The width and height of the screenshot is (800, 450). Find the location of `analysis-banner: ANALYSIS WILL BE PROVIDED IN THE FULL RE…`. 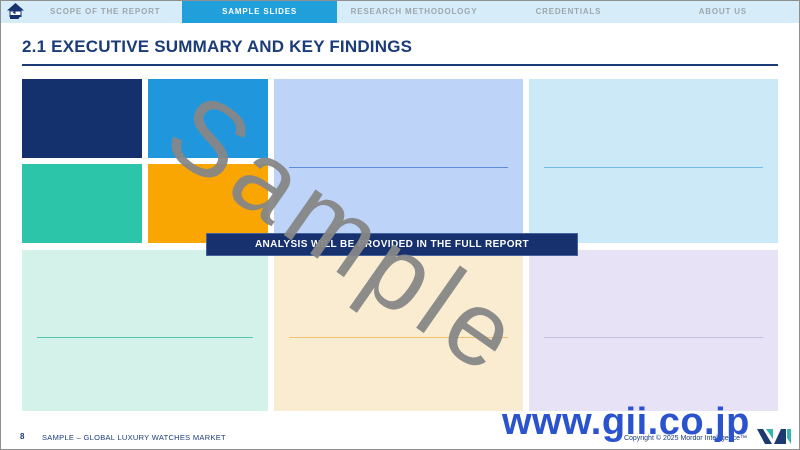

analysis-banner: ANALYSIS WILL BE PROVIDED IN THE FULL RE… is located at coordinates (392, 244).